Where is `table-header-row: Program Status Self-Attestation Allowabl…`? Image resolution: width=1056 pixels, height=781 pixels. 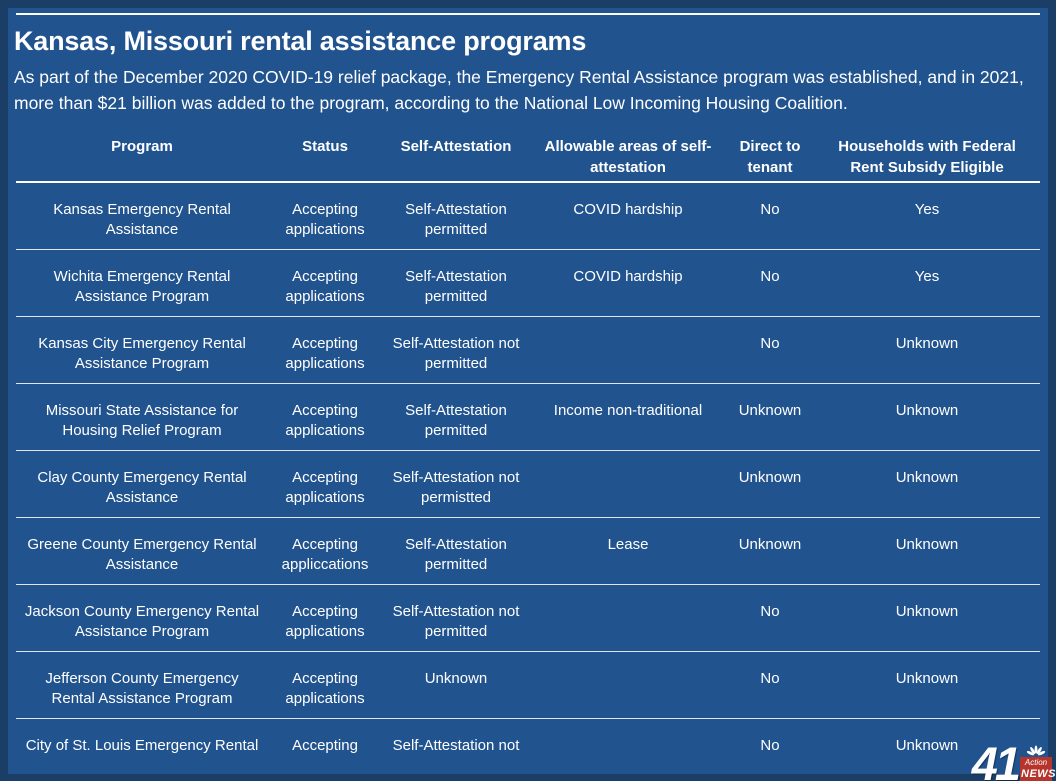 table-header-row: Program Status Self-Attestation Allowabl… is located at coordinates (528, 155).